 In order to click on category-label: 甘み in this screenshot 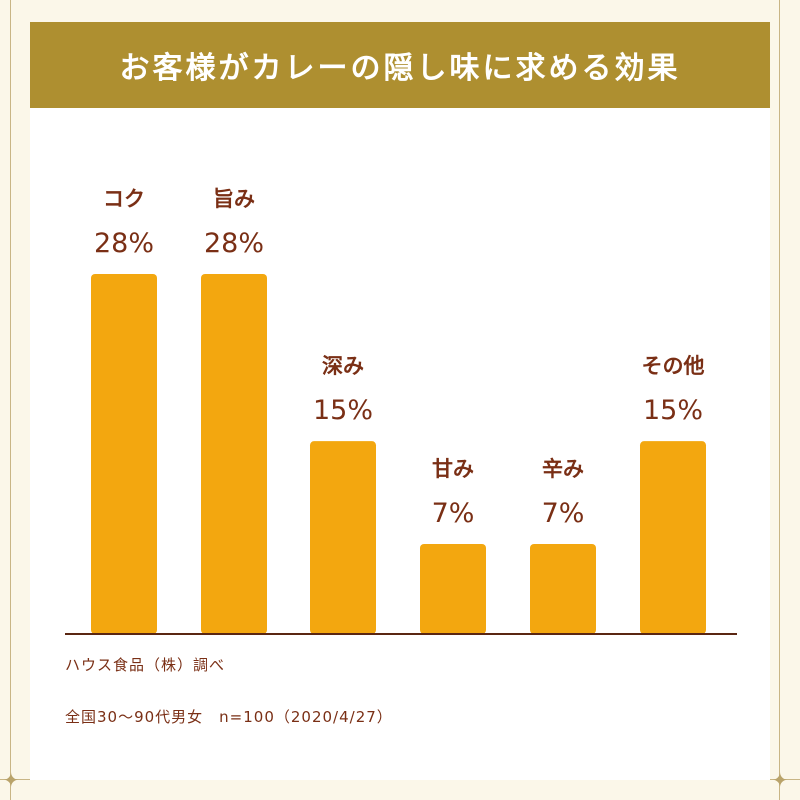, I will do `click(453, 469)`.